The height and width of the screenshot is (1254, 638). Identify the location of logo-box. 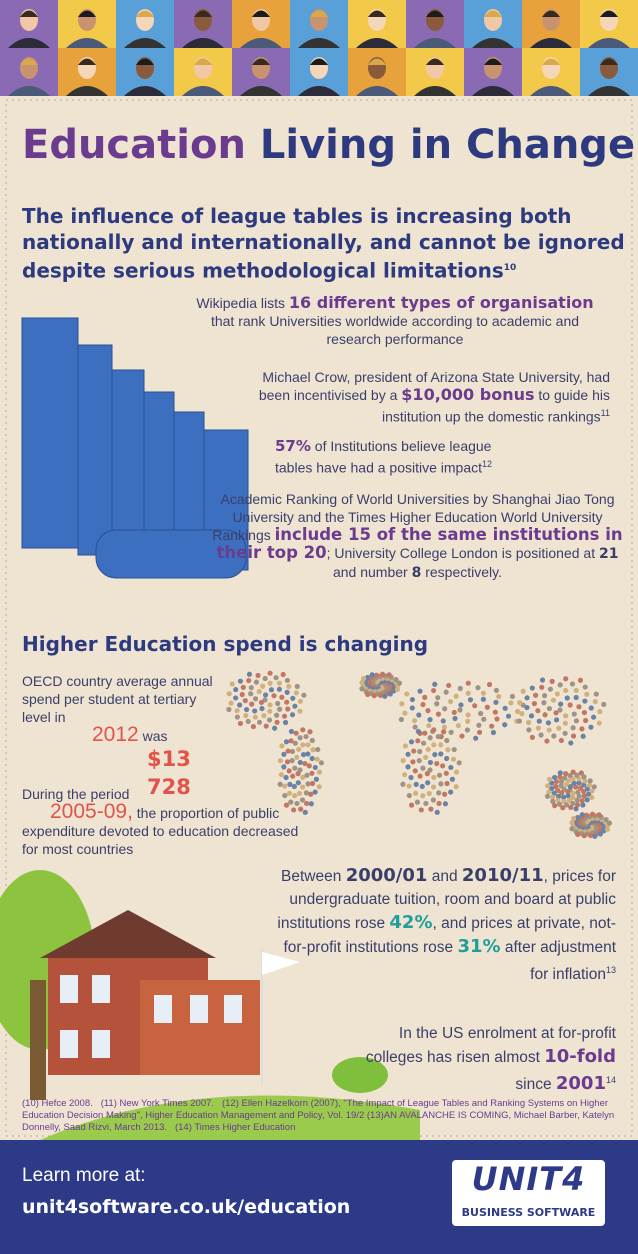
(528, 1193).